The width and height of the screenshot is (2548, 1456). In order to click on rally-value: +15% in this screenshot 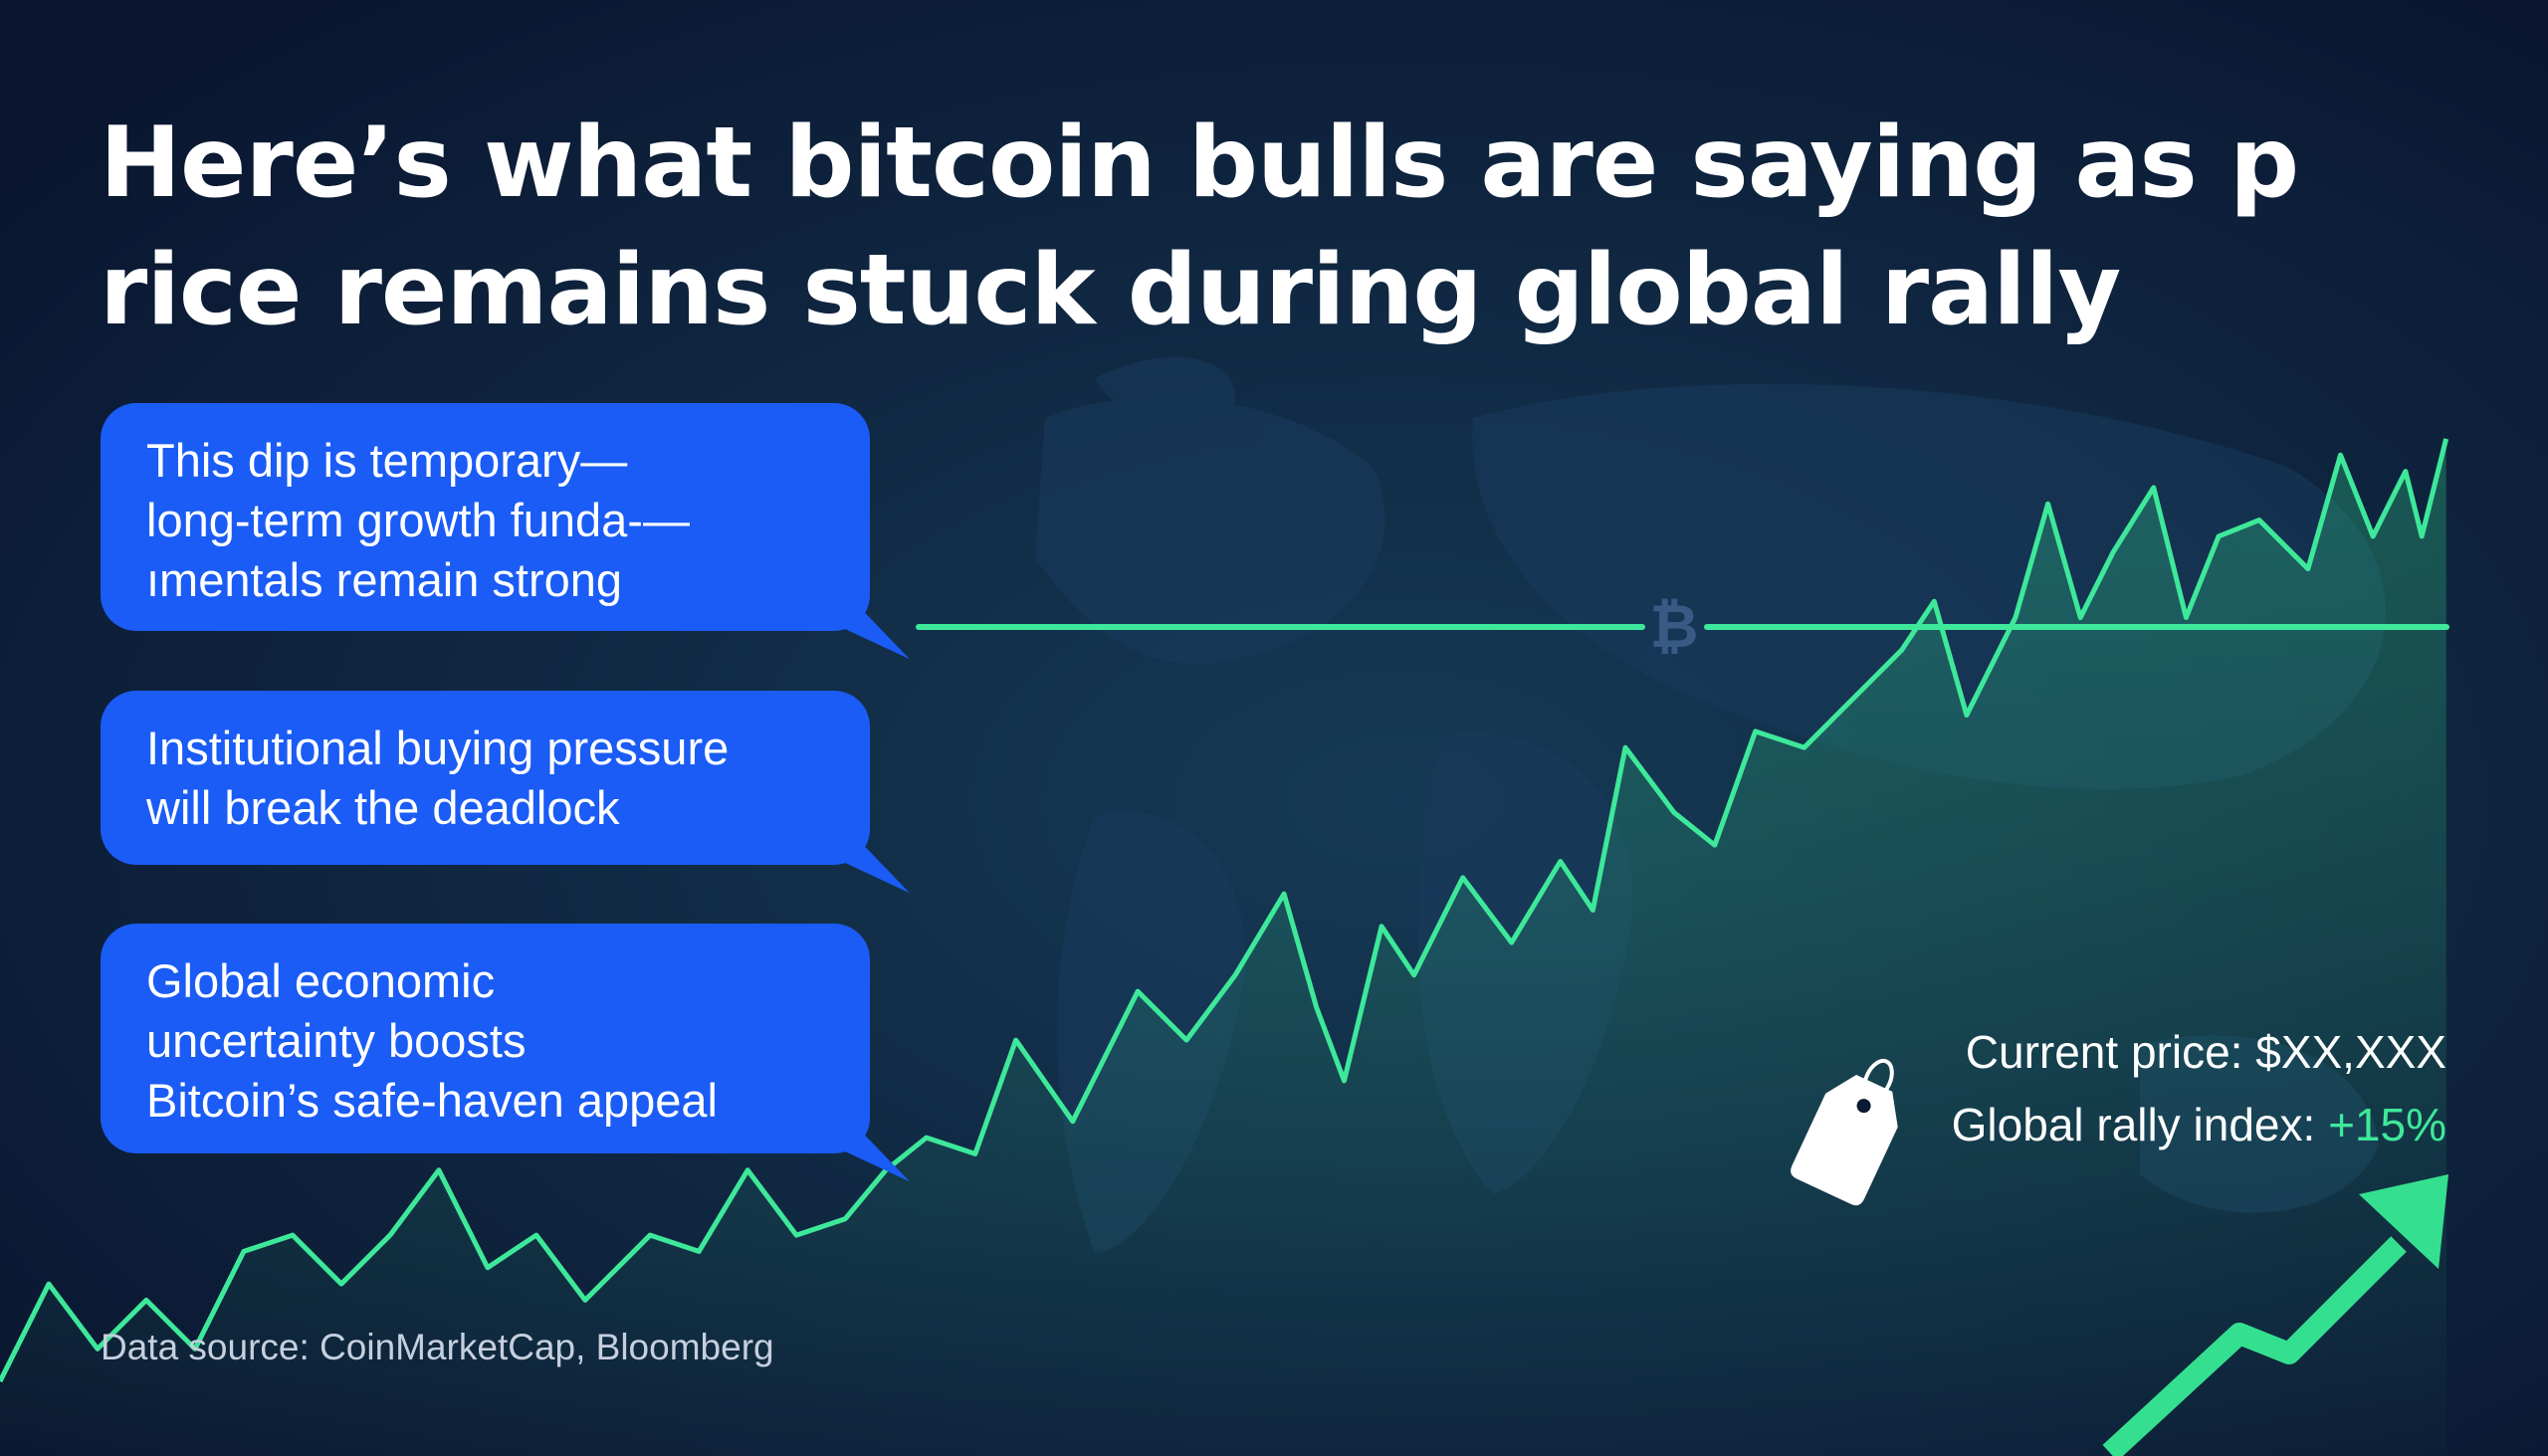, I will do `click(2387, 1124)`.